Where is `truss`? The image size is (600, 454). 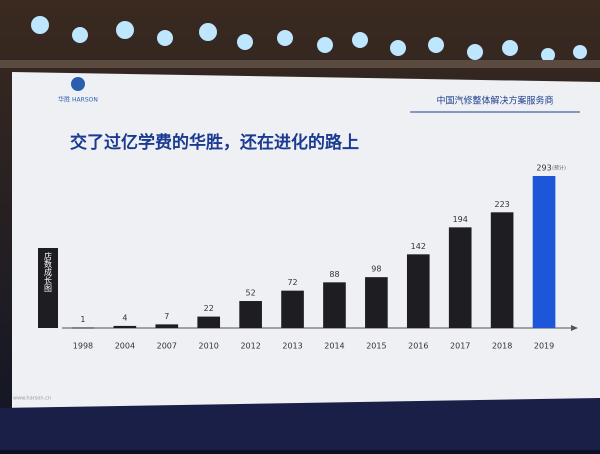 truss is located at coordinates (300, 64).